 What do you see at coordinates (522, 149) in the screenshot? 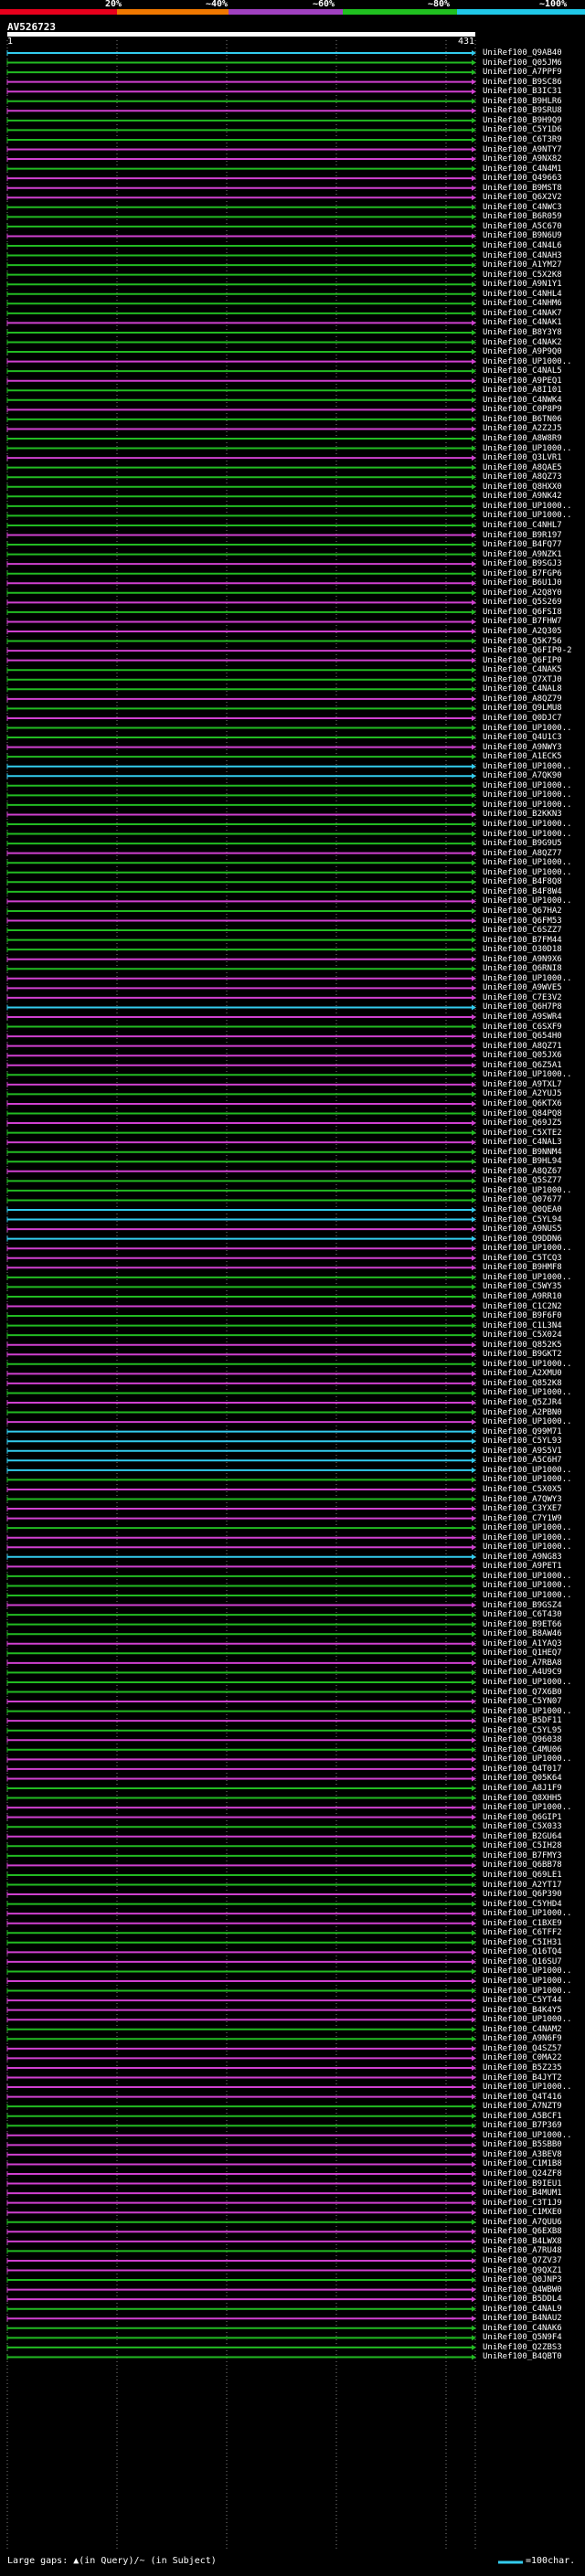
I see `hit-label: UniRef100_A9NTY7` at bounding box center [522, 149].